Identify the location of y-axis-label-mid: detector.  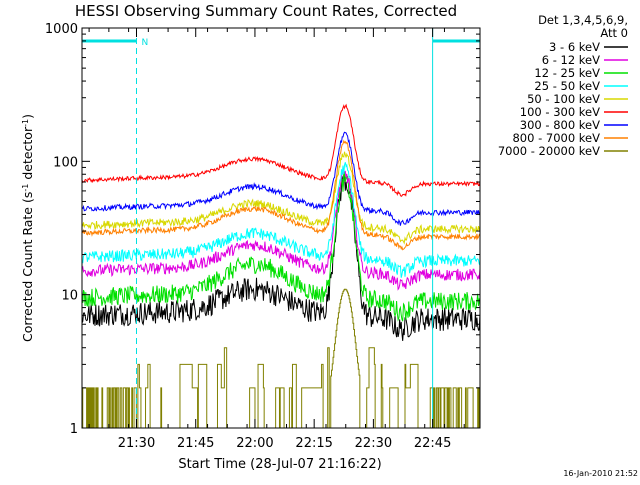
(27, 155).